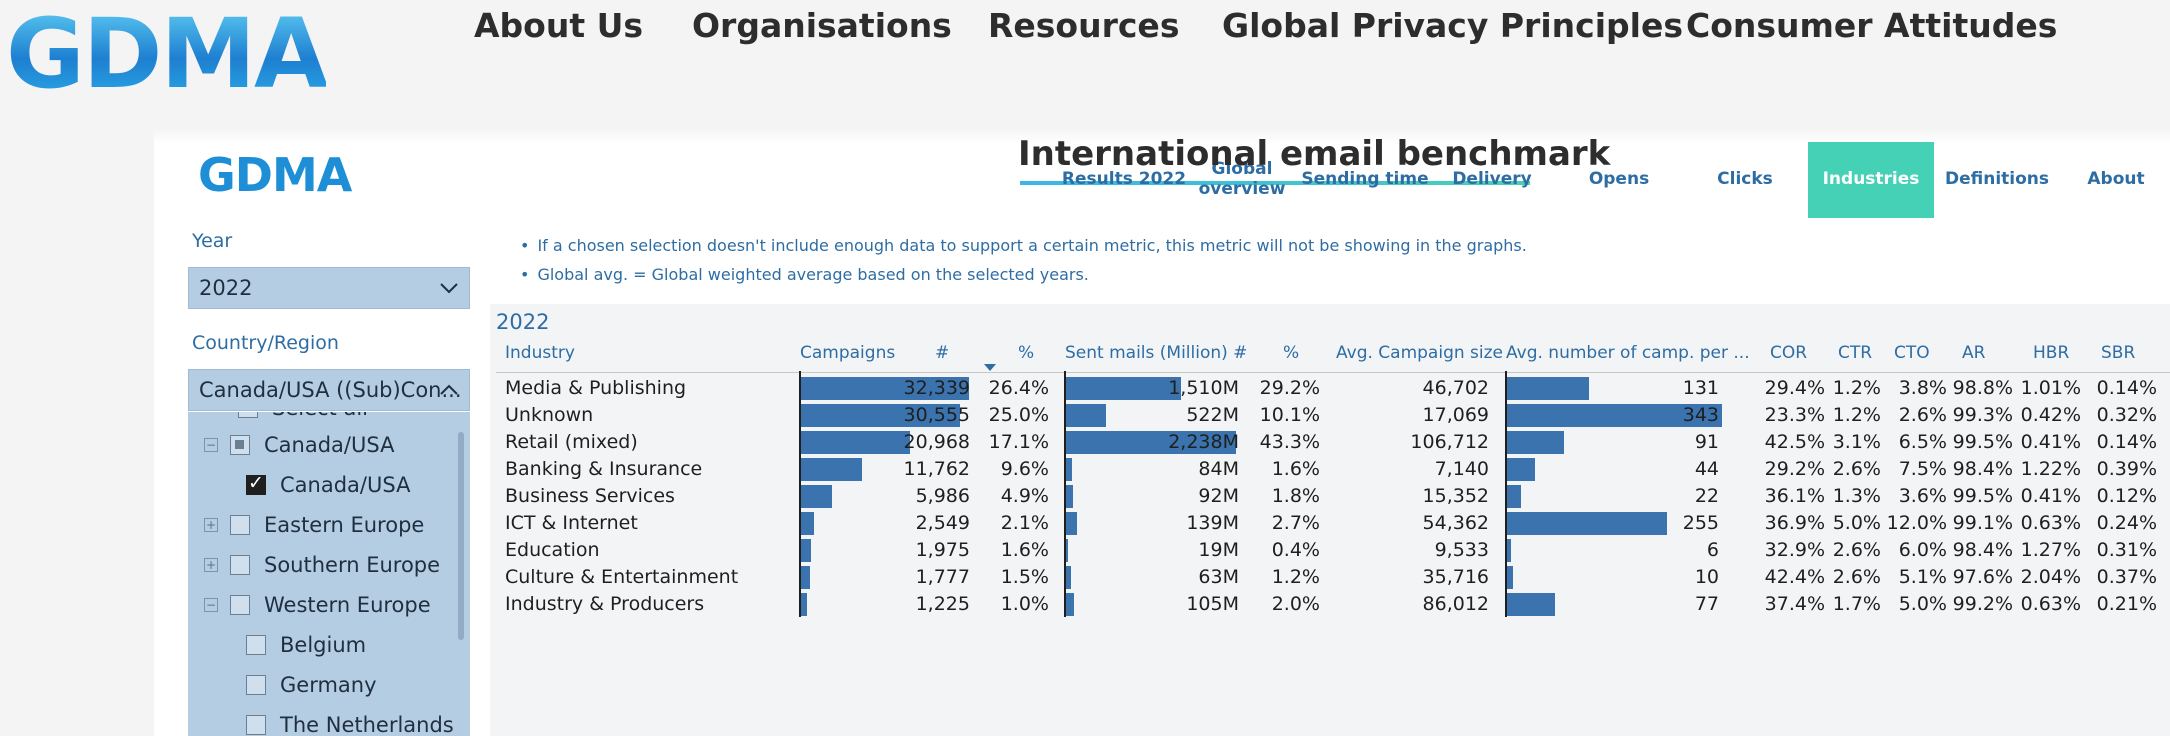 The image size is (2170, 736). Describe the element at coordinates (559, 25) in the screenshot. I see `nav-about-us: About Us` at that location.